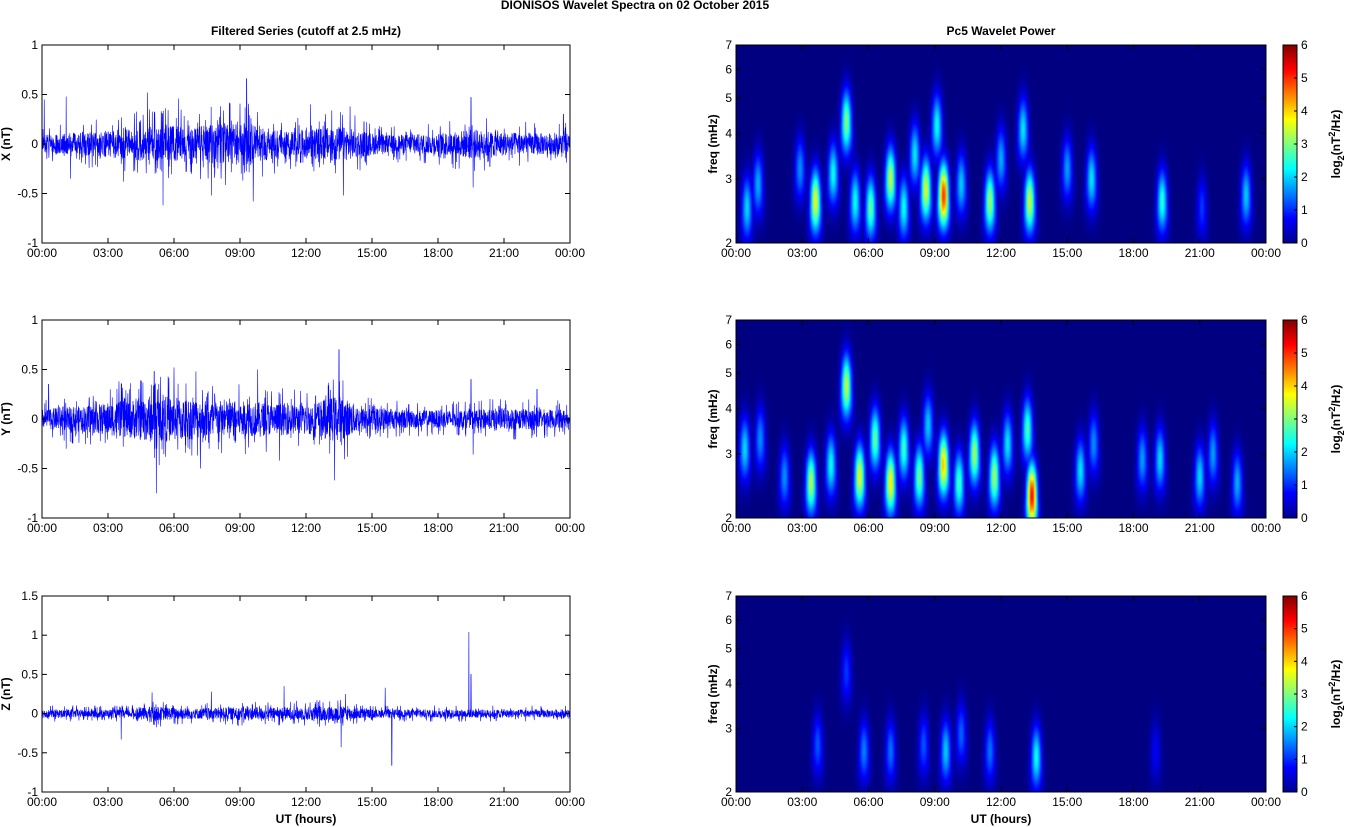 The image size is (1347, 827). I want to click on series-x-xtick-label: 12:00, so click(306, 253).